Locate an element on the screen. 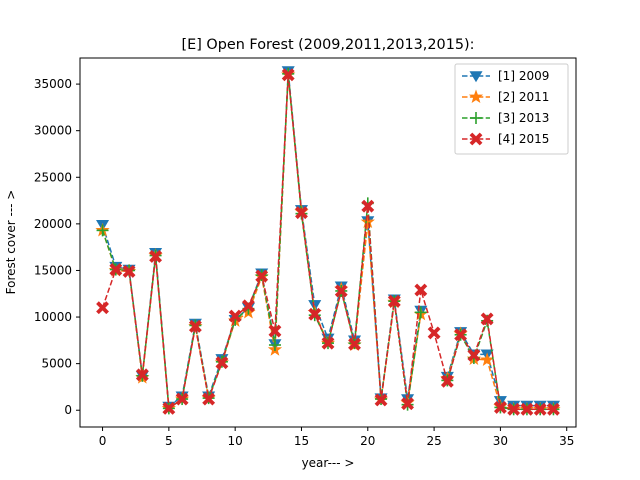  x-tick-label: 0 is located at coordinates (103, 441).